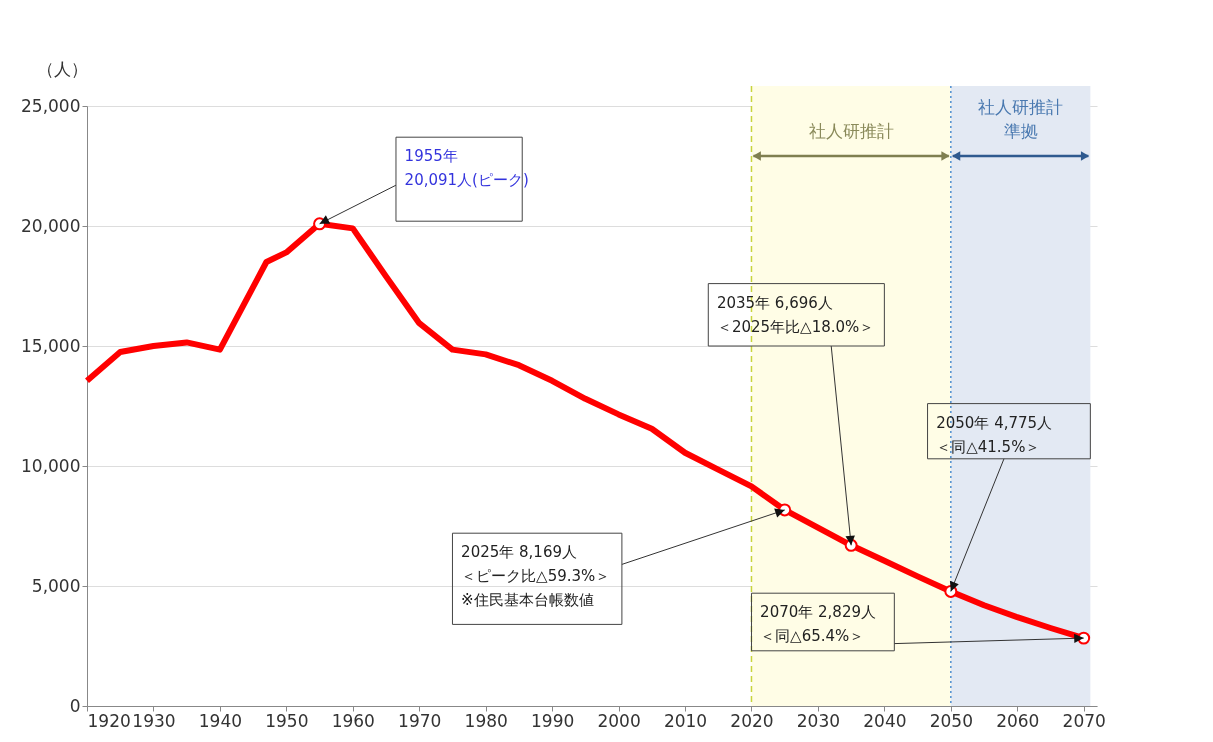 This screenshot has width=1213, height=742. What do you see at coordinates (619, 720) in the screenshot?
I see `x-tick-label: 2000` at bounding box center [619, 720].